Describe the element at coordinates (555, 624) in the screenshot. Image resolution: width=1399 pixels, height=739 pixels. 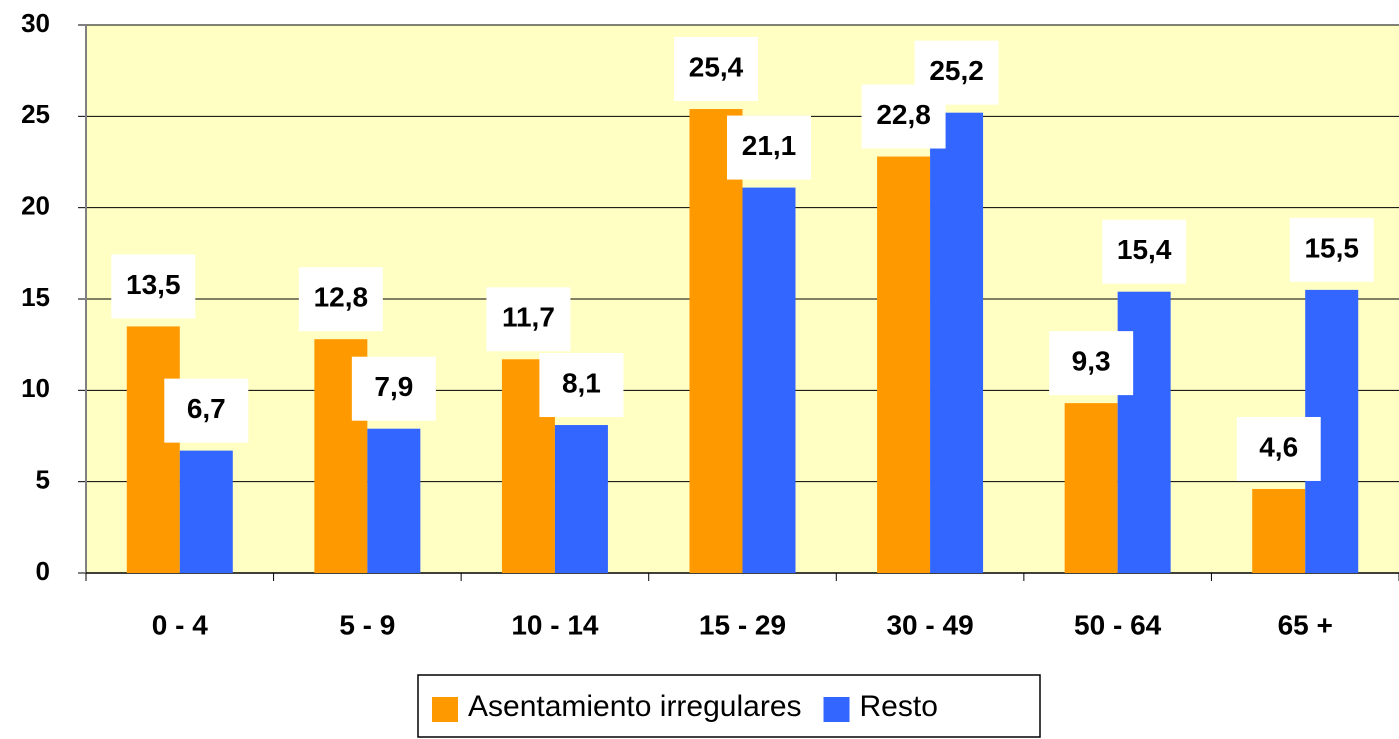
I see `x-tick-label: 10 - 14` at that location.